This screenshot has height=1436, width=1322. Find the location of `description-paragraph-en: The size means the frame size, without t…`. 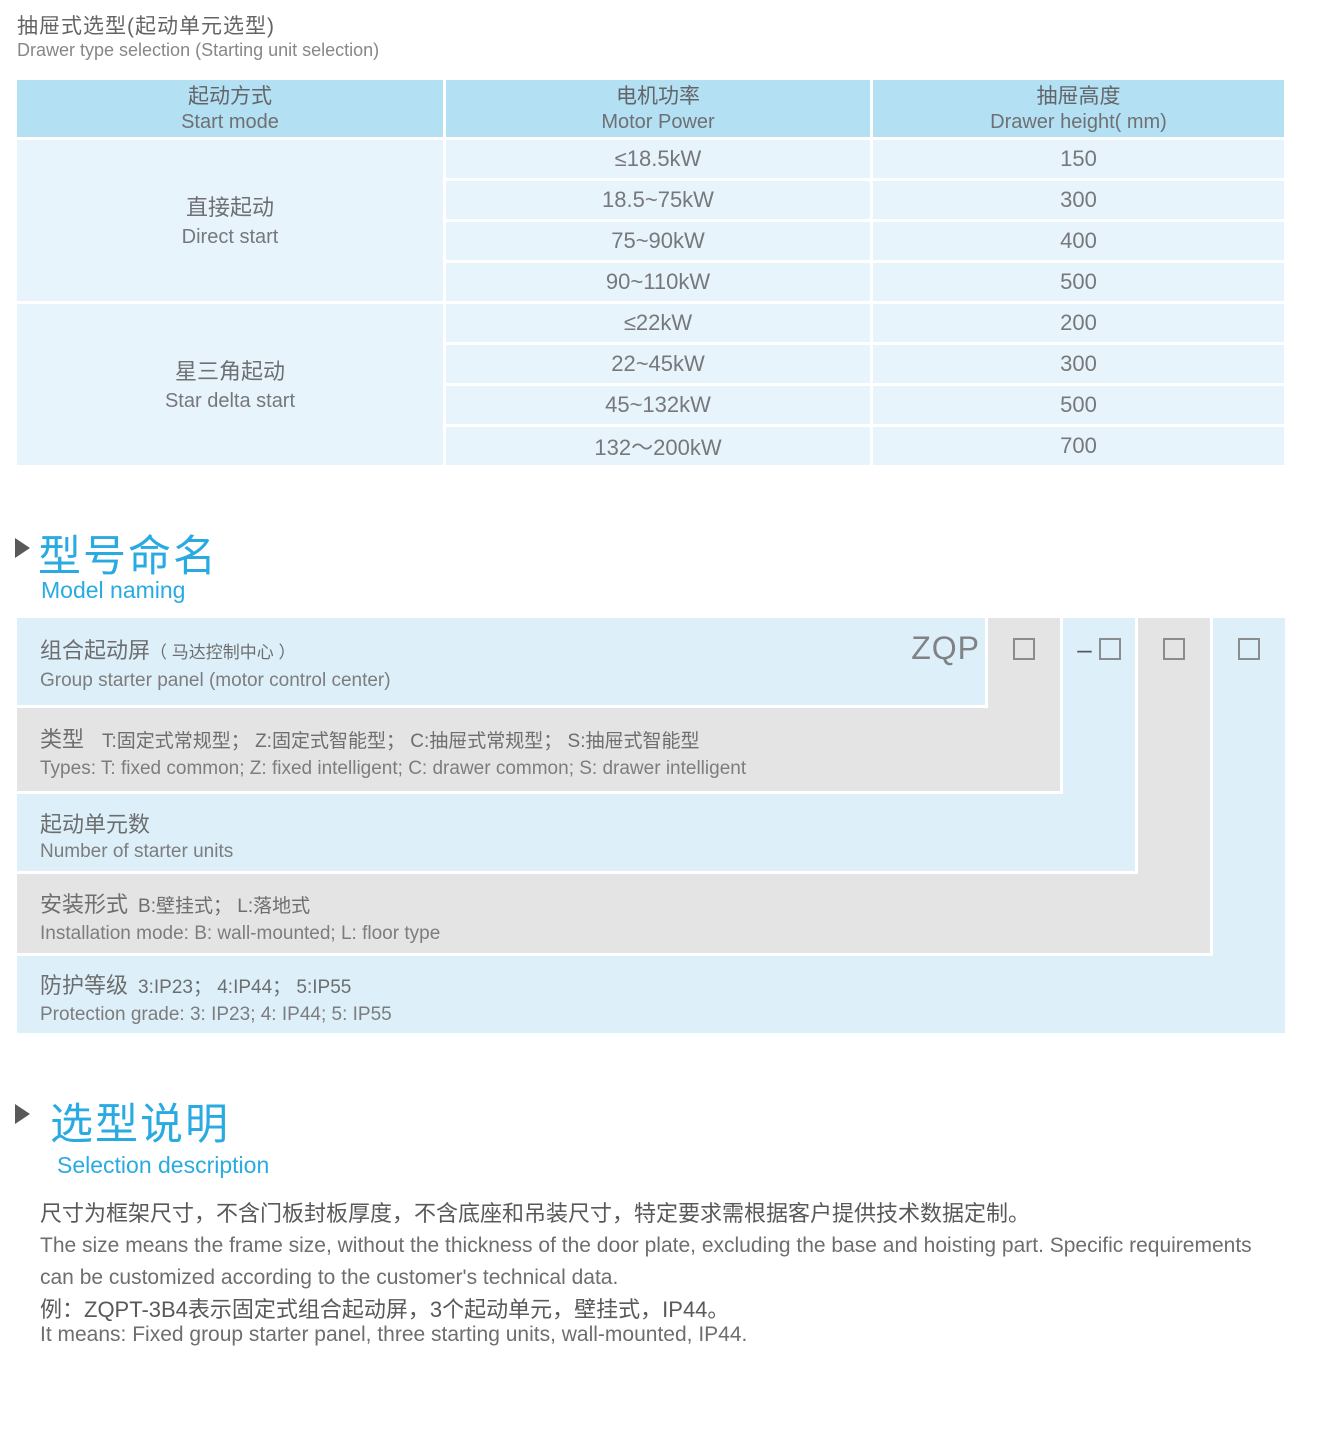

description-paragraph-en: The size means the frame size, without t… is located at coordinates (646, 1261).